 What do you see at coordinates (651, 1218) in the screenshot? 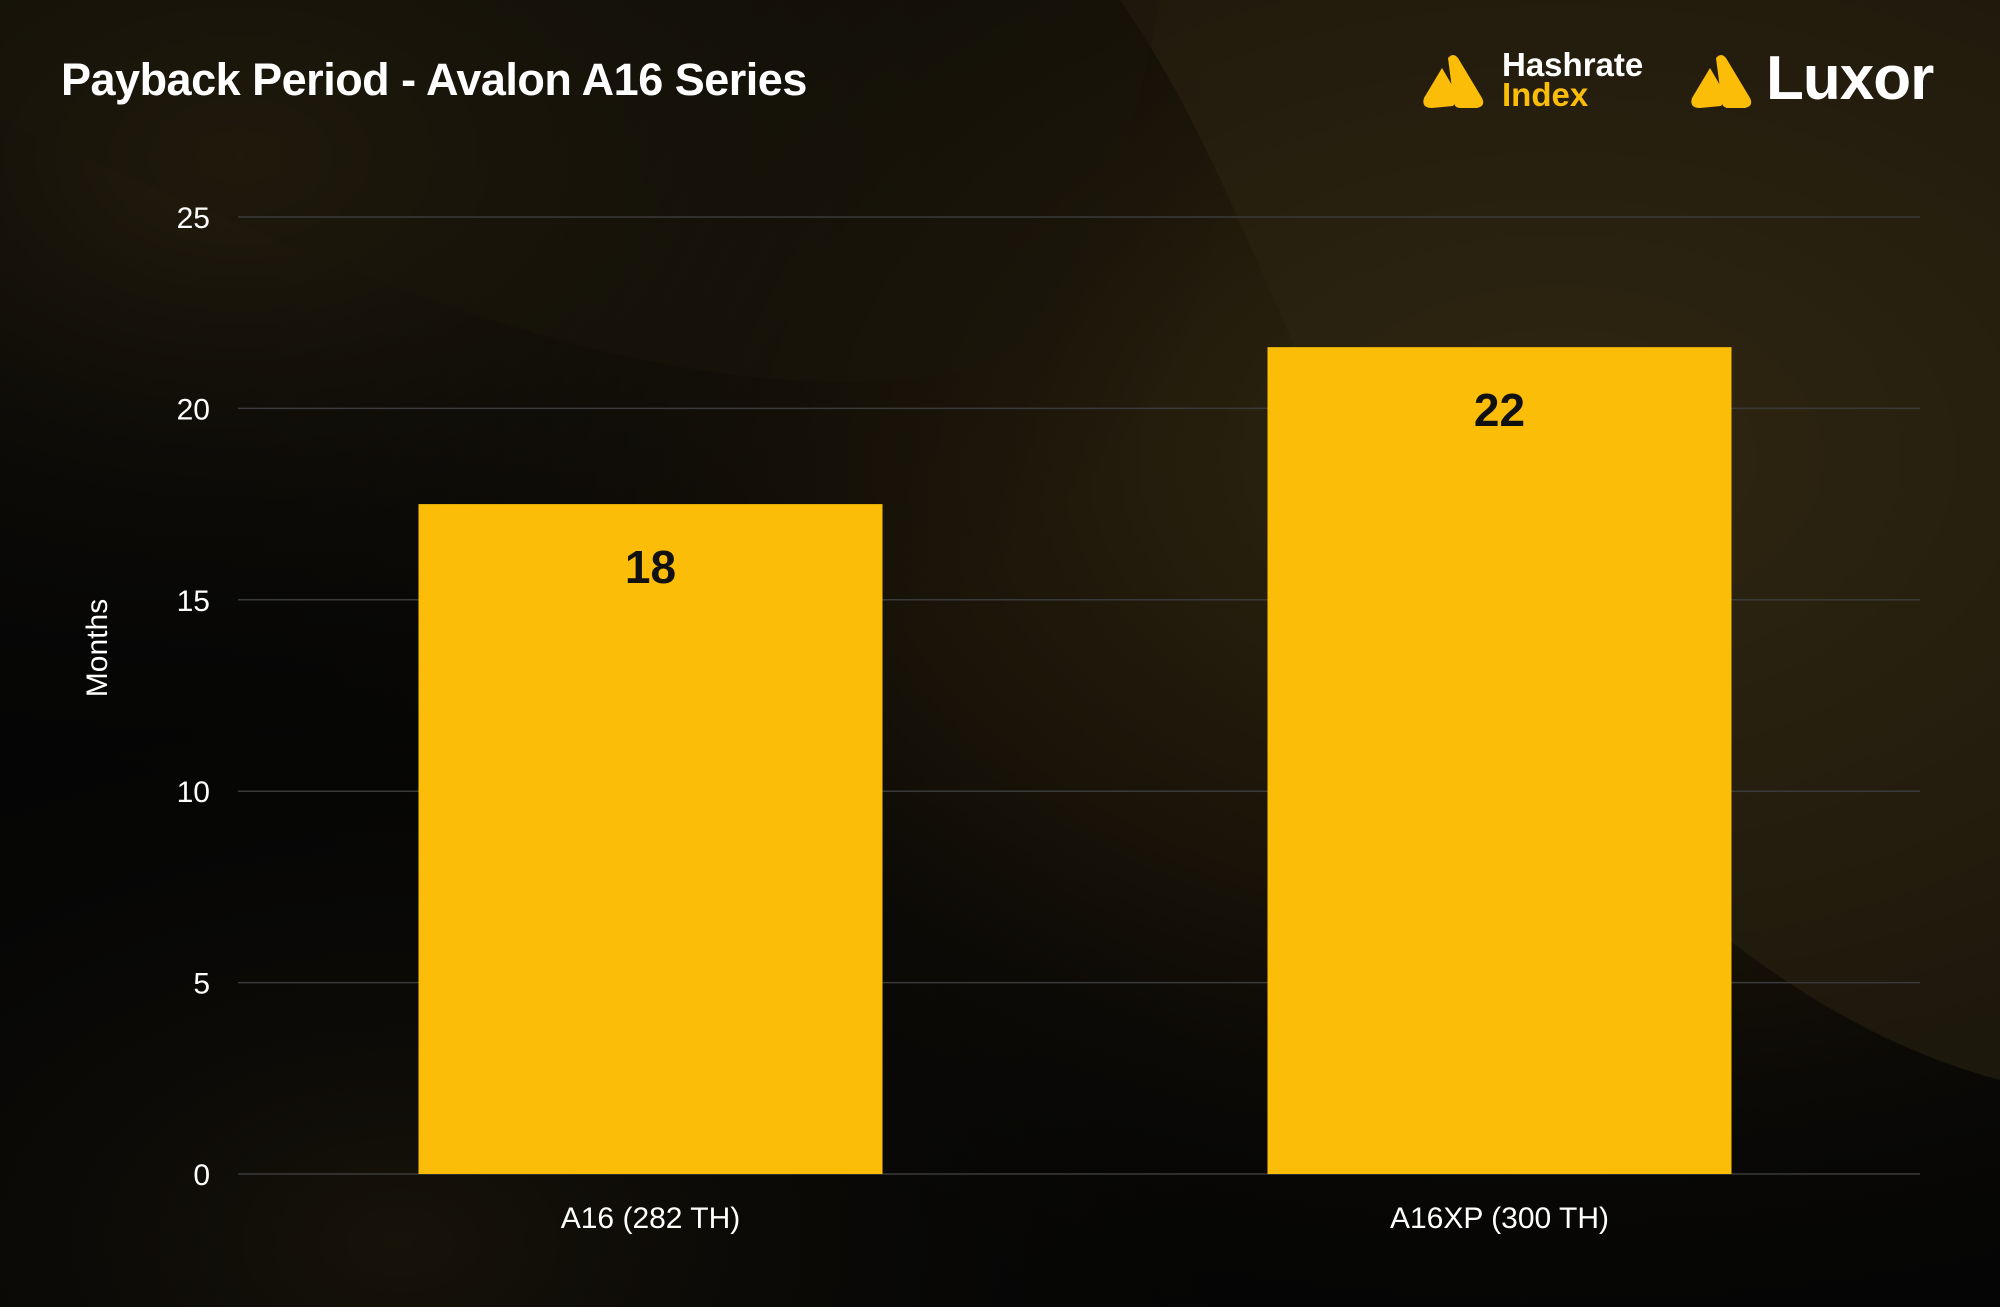
I see `x-category-label: A16 (282 TH)` at bounding box center [651, 1218].